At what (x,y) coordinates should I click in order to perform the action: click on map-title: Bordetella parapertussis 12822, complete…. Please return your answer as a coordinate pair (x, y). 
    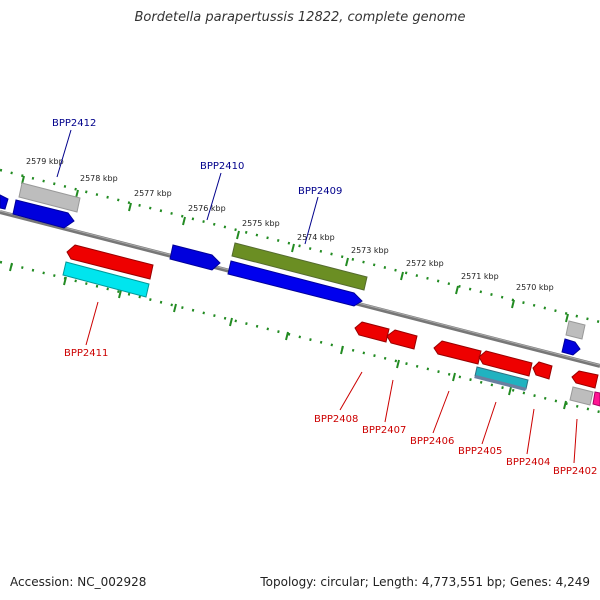
    Looking at the image, I should click on (300, 17).